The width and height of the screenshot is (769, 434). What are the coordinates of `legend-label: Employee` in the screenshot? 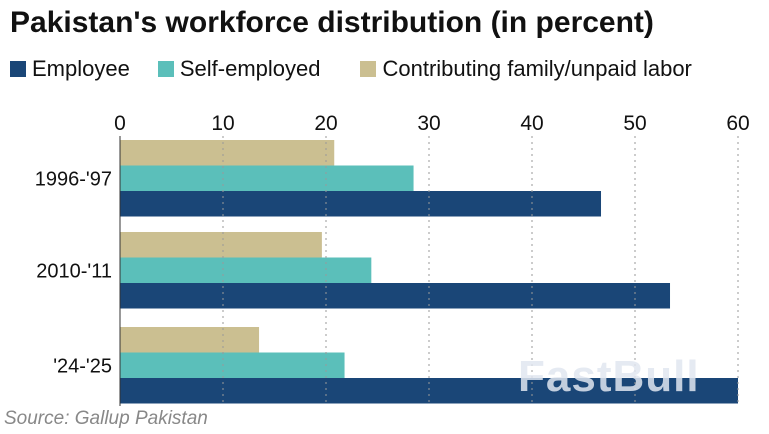 It's located at (81, 68).